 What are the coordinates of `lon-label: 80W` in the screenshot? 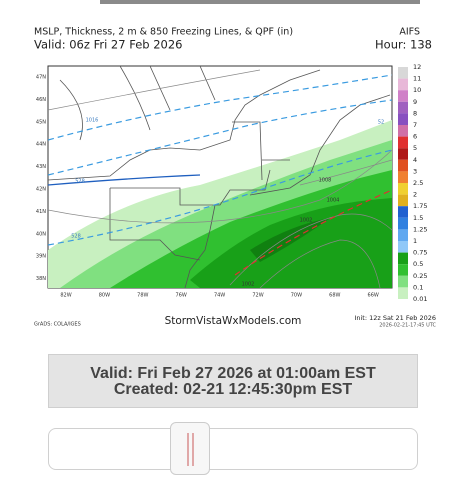 It's located at (104, 296).